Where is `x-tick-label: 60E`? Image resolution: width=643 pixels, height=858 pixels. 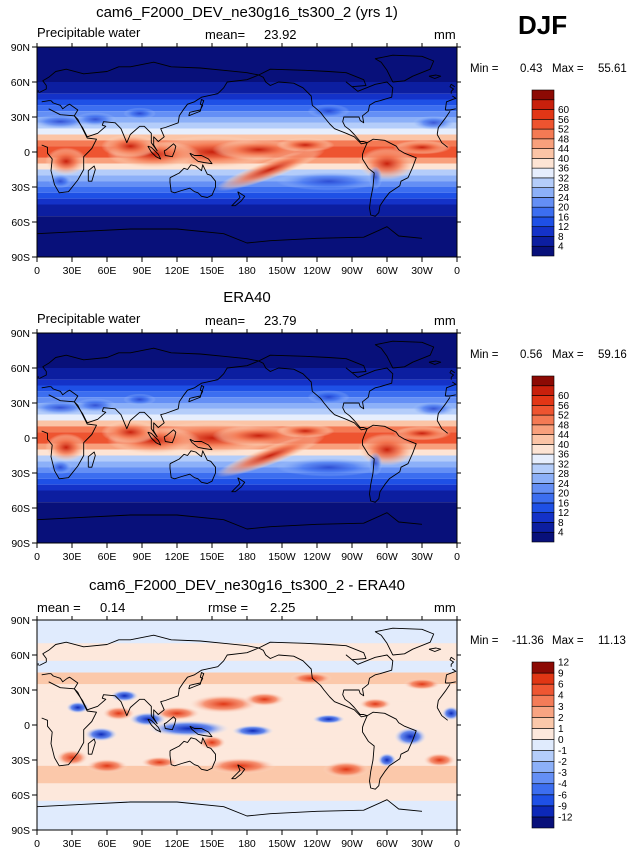
x-tick-label: 60E is located at coordinates (107, 271).